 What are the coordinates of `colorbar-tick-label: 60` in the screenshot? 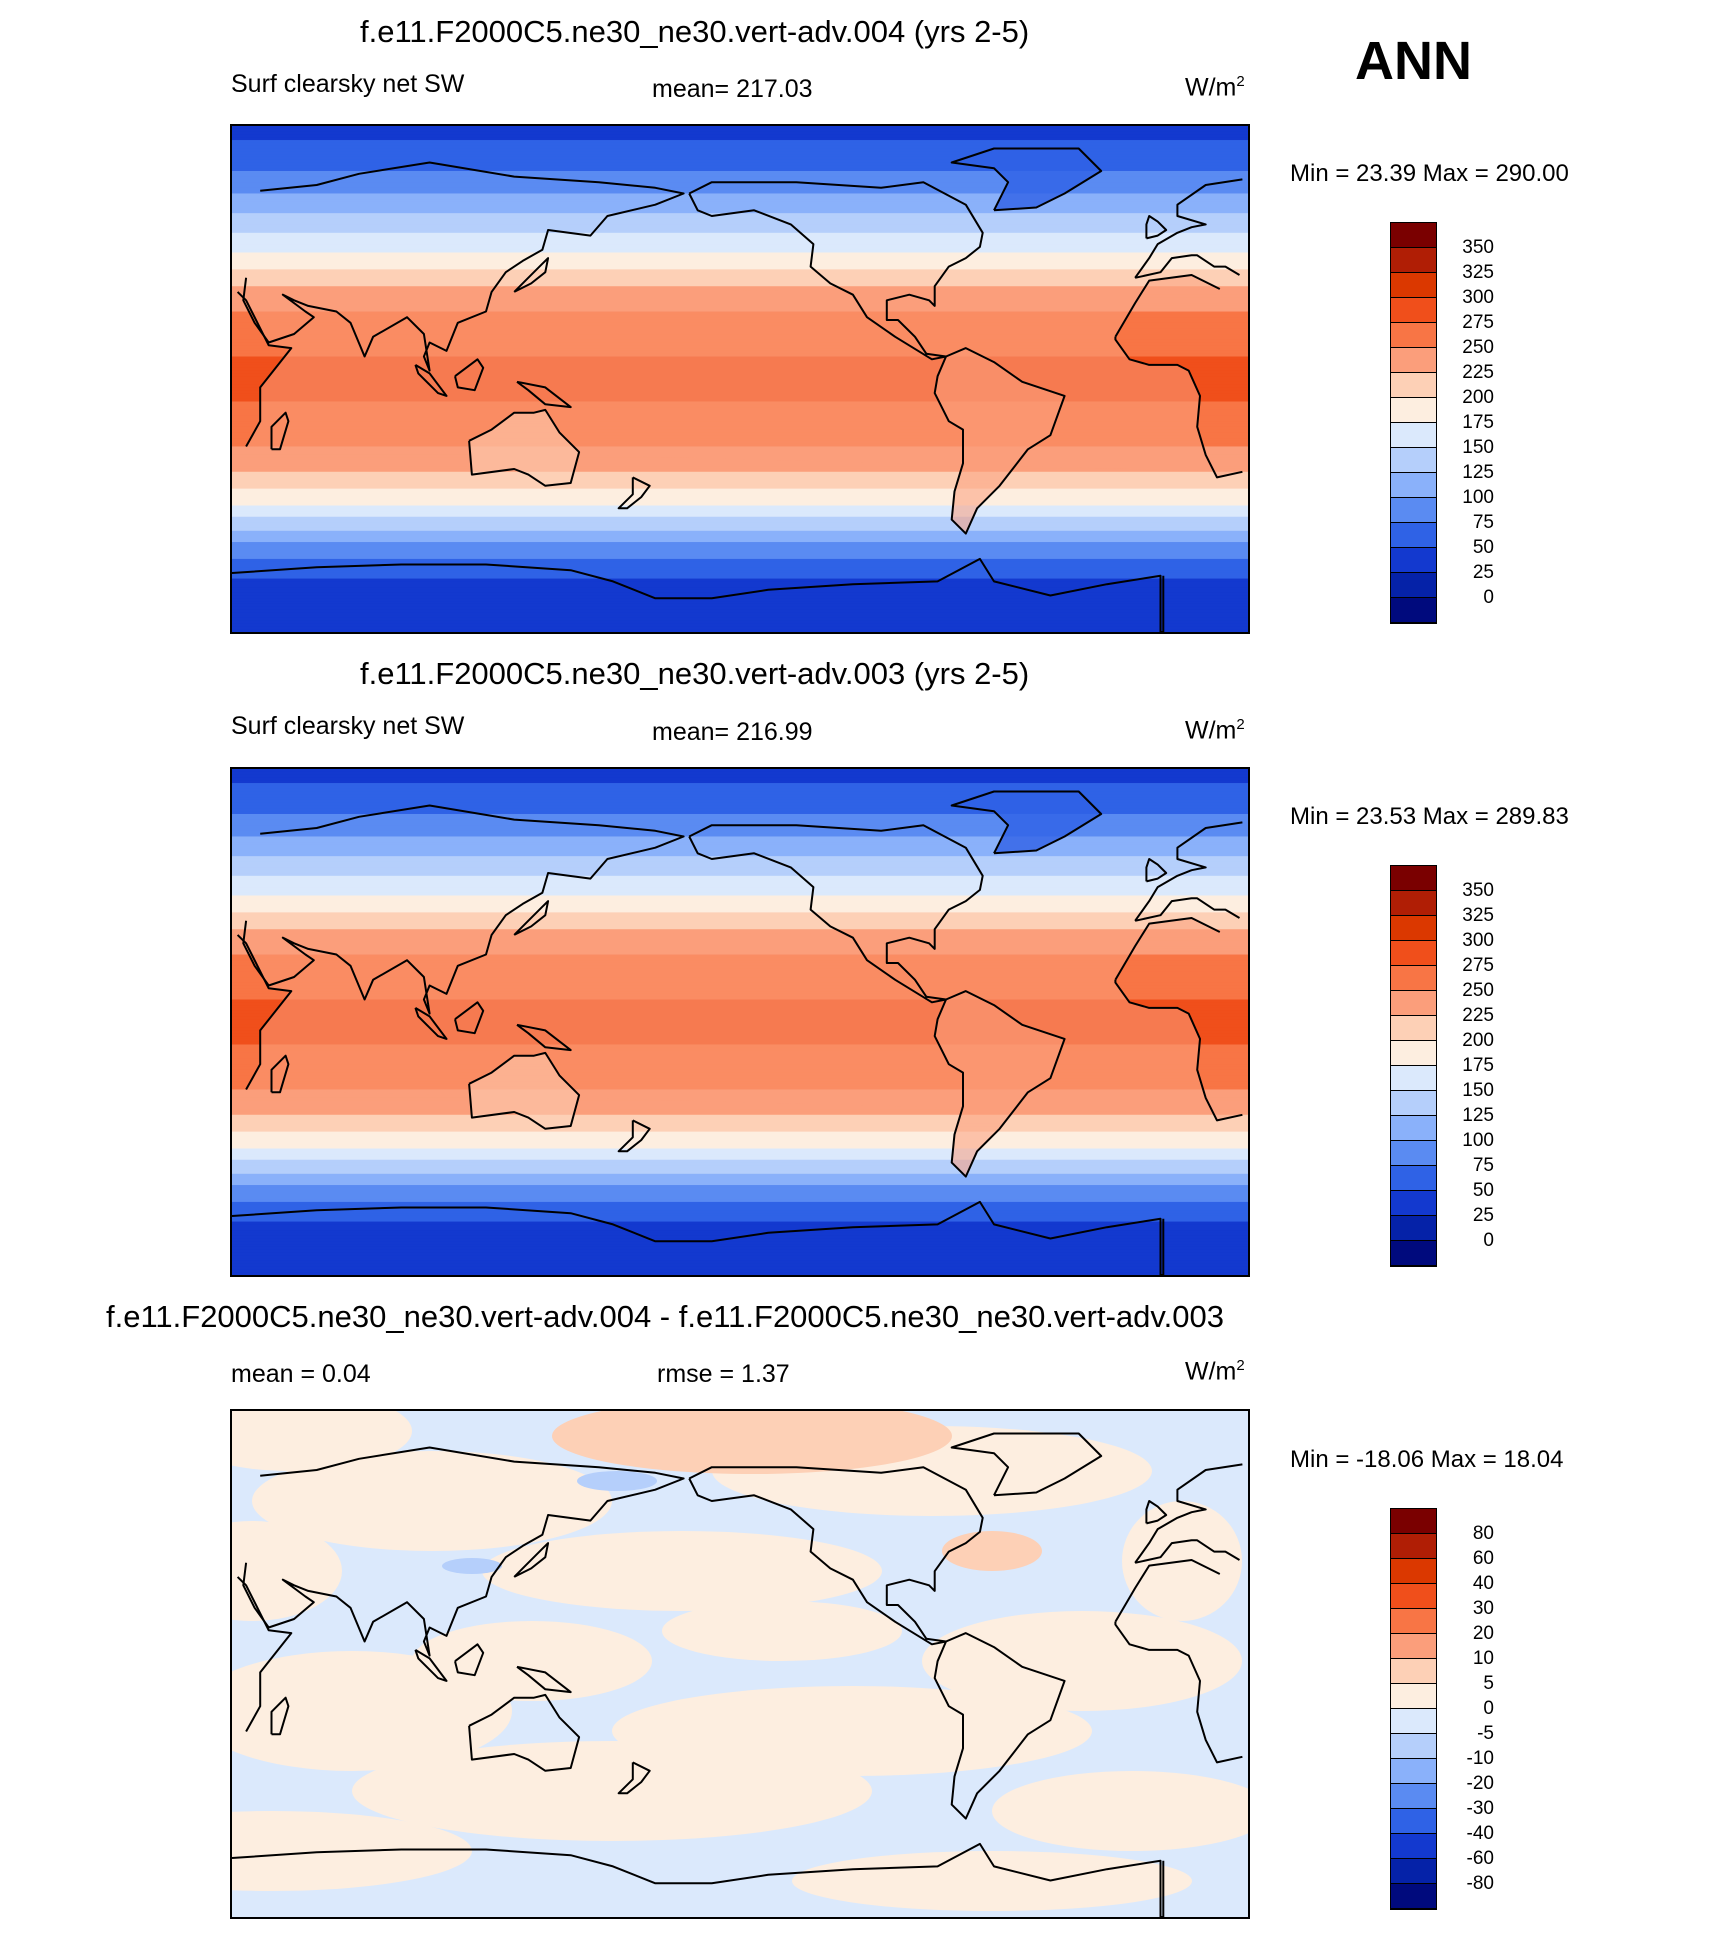 It's located at (1483, 1558).